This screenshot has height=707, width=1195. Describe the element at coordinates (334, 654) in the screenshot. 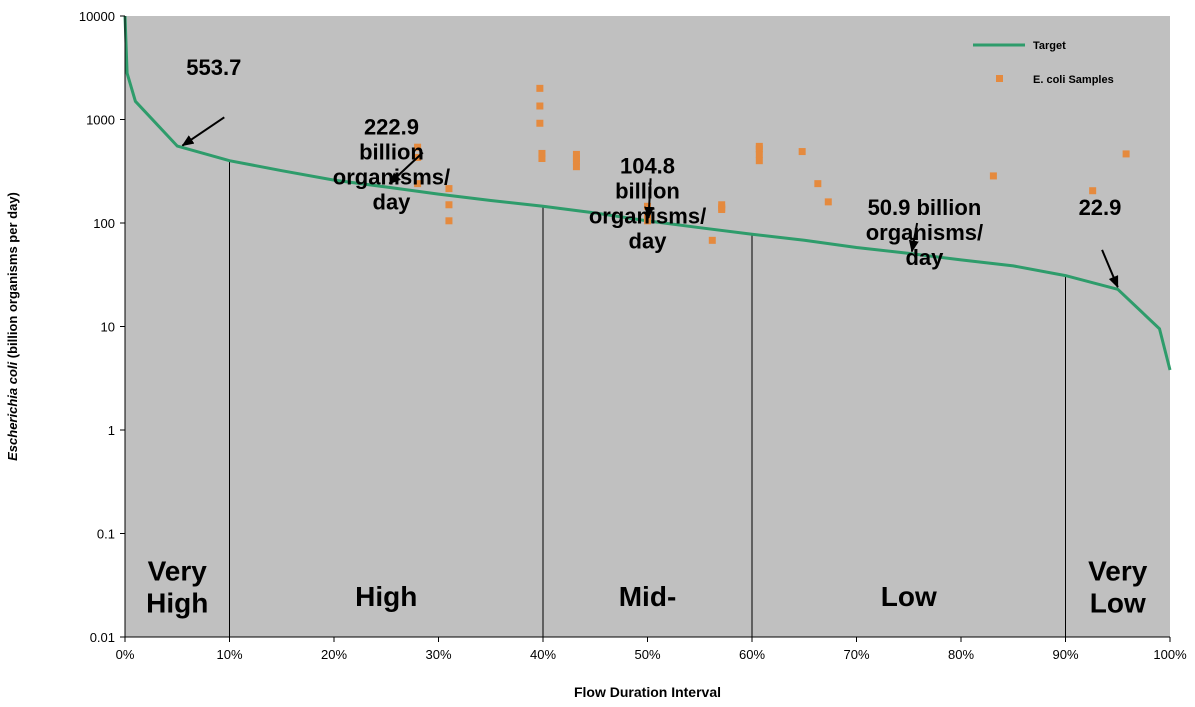

I see `x-tick-label: 20%` at that location.